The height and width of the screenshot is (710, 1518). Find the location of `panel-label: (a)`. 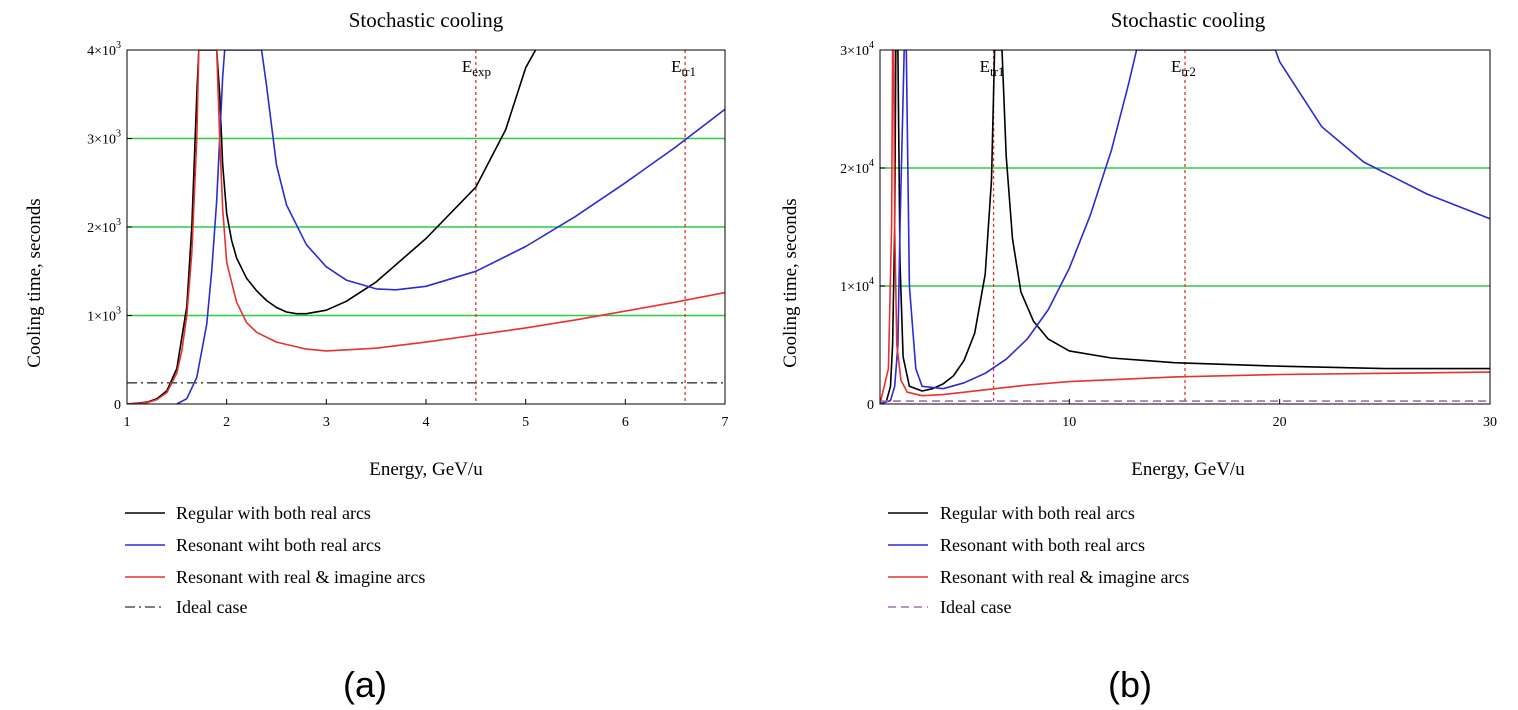

panel-label: (a) is located at coordinates (365, 684).